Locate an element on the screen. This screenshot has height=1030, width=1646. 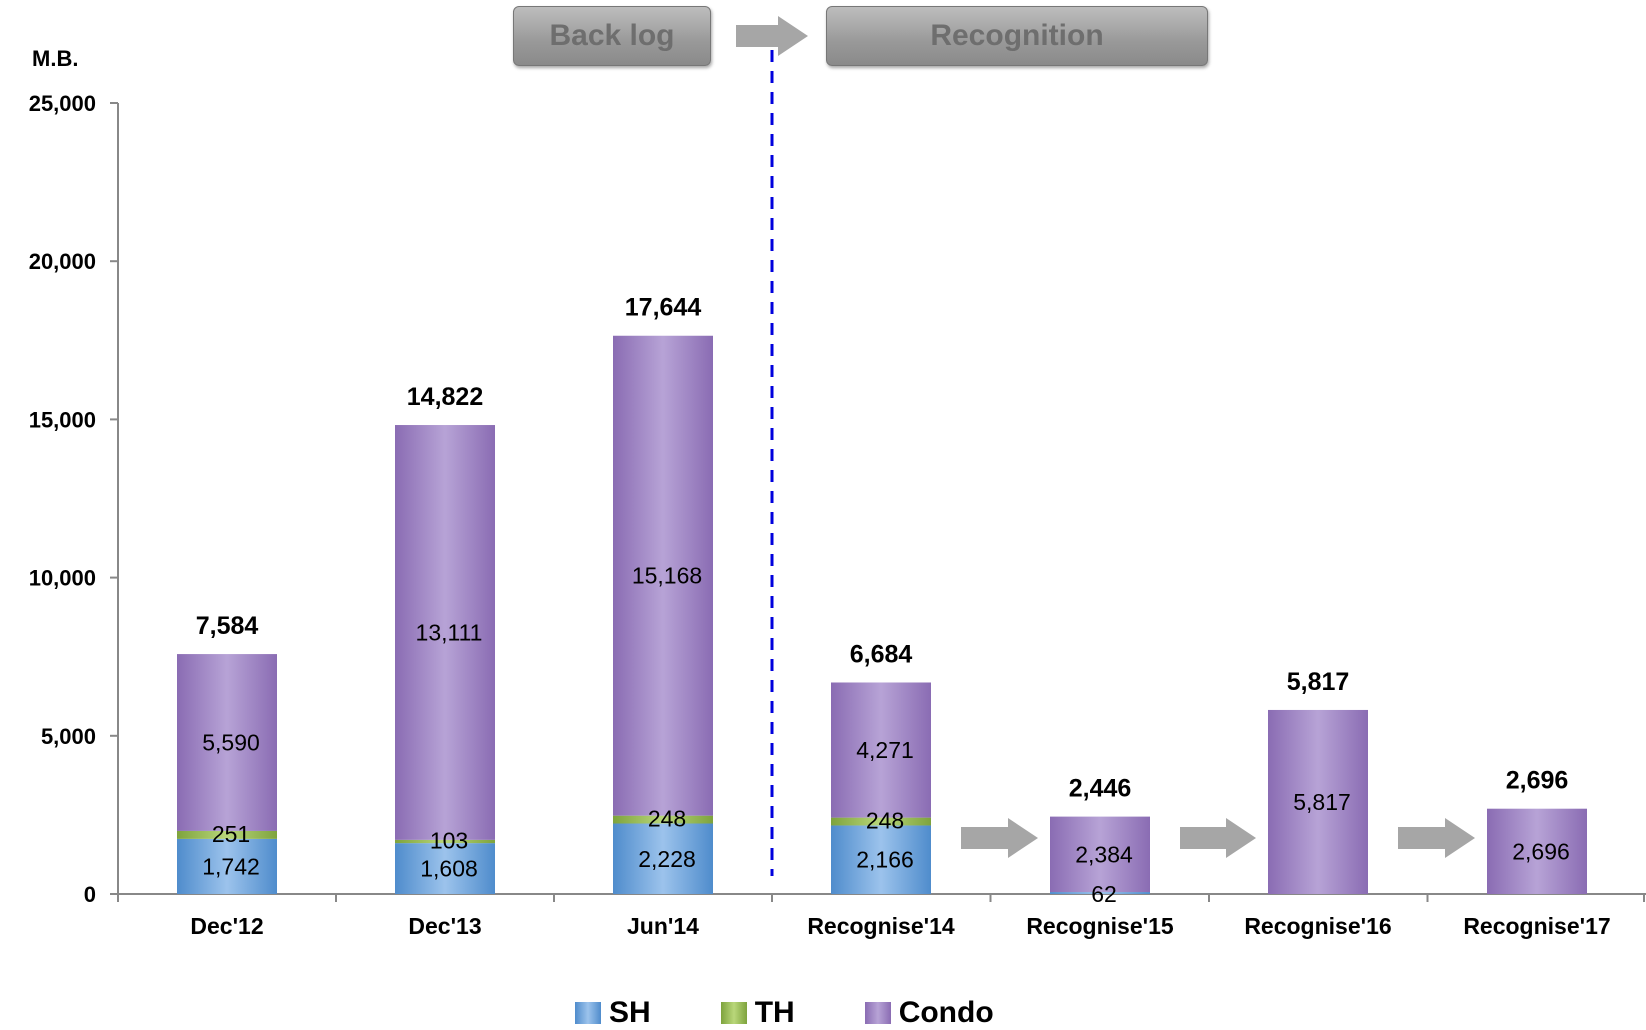
legend-item-condo: Condo is located at coordinates (929, 1013).